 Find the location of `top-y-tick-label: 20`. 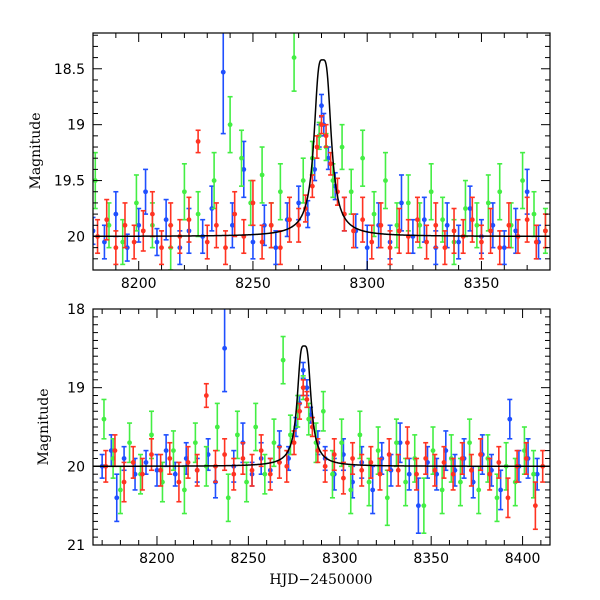

top-y-tick-label: 20 is located at coordinates (76, 237).